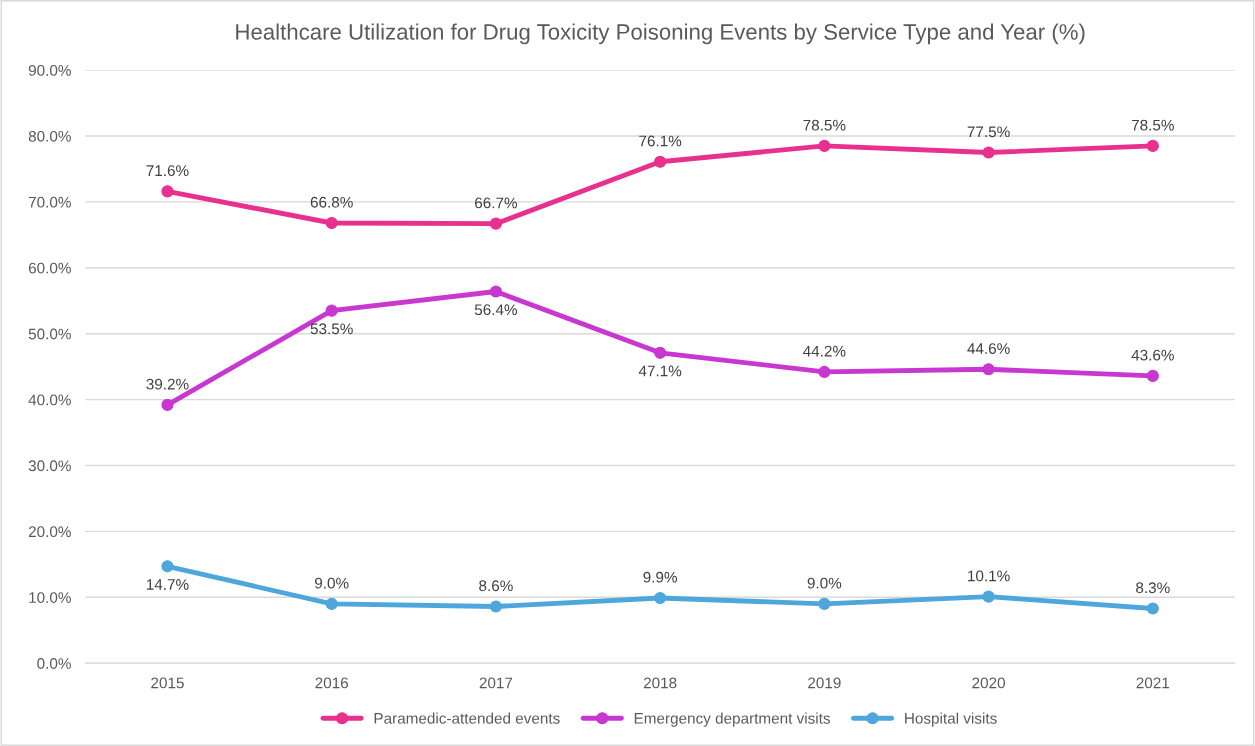 The image size is (1255, 746). I want to click on data-label: 66.7%, so click(496, 203).